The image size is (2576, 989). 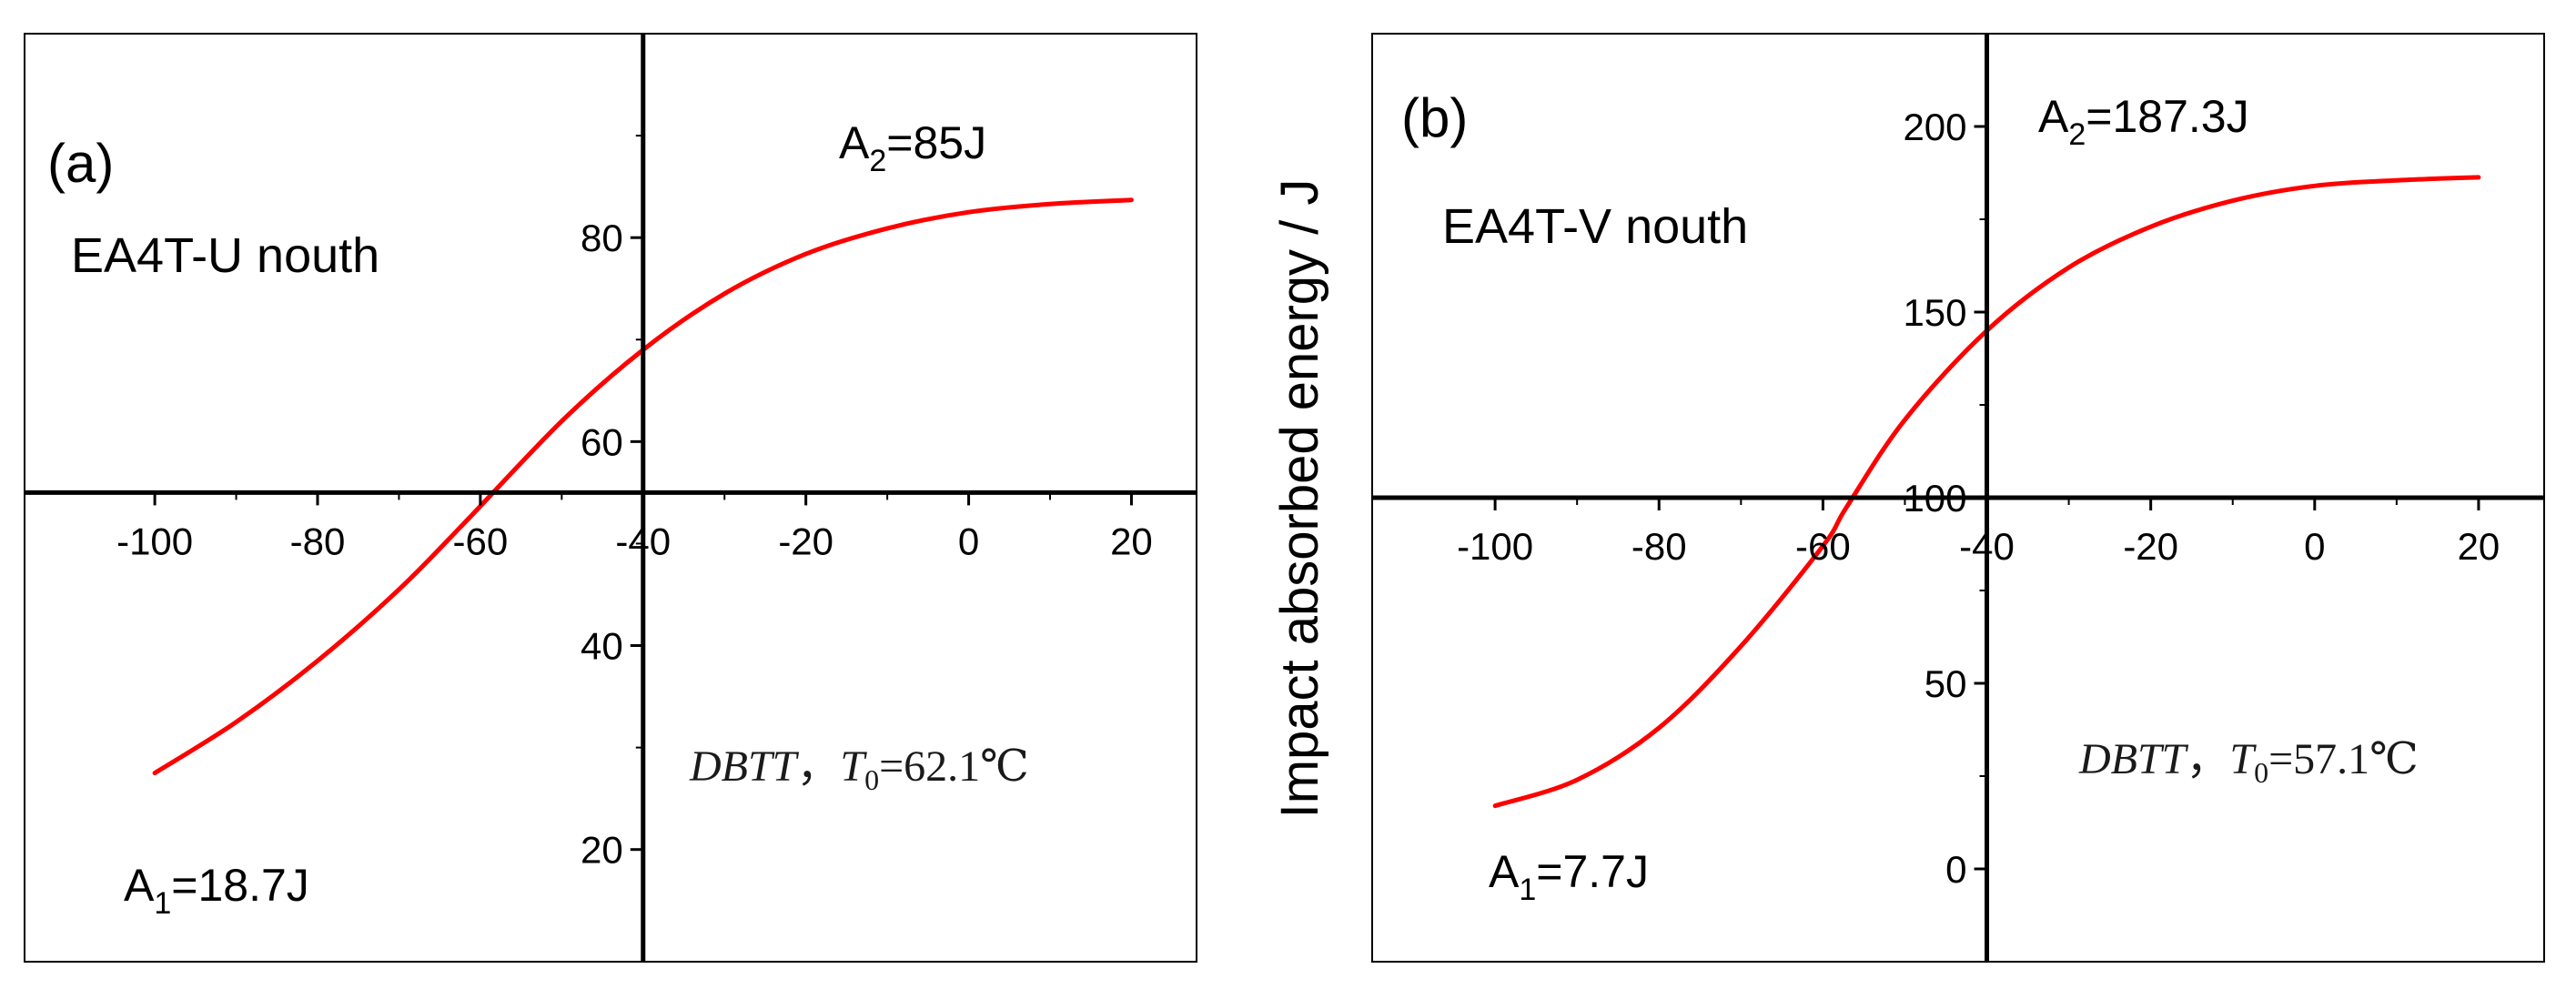 I want to click on panel-b-y-tick-label: 100, so click(x=1935, y=498).